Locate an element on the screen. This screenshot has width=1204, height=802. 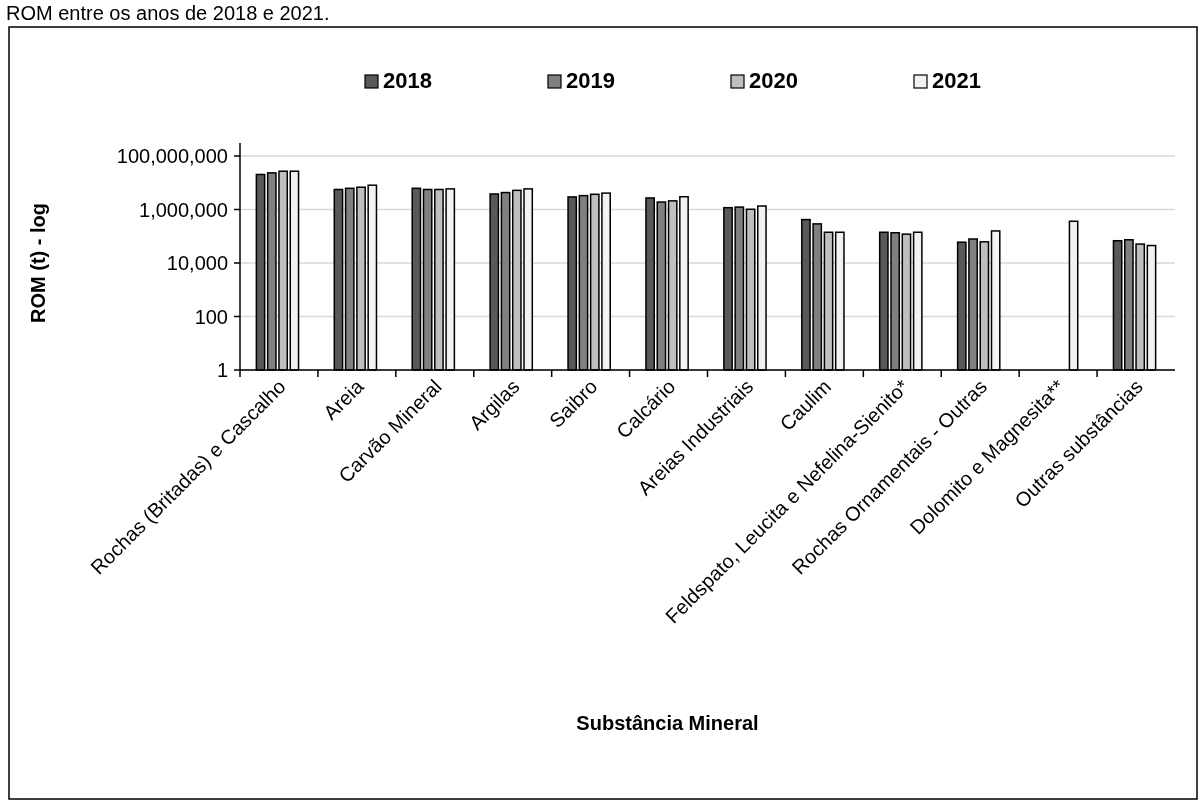
legend-label: 2020 is located at coordinates (773, 80).